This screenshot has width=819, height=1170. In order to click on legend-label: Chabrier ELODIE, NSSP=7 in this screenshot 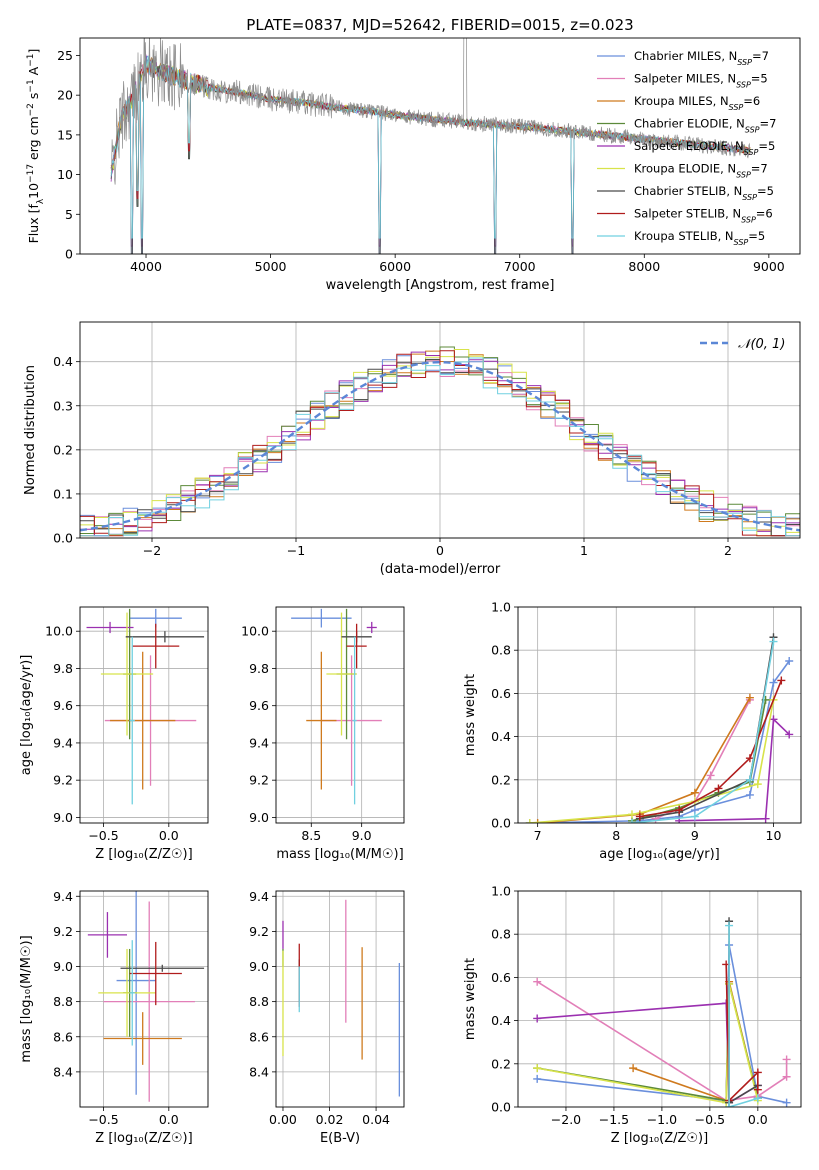, I will do `click(705, 126)`.